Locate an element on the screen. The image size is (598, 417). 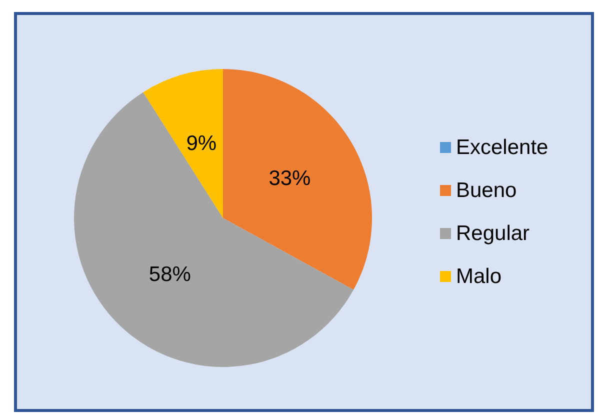
legend-label: Malo is located at coordinates (479, 276).